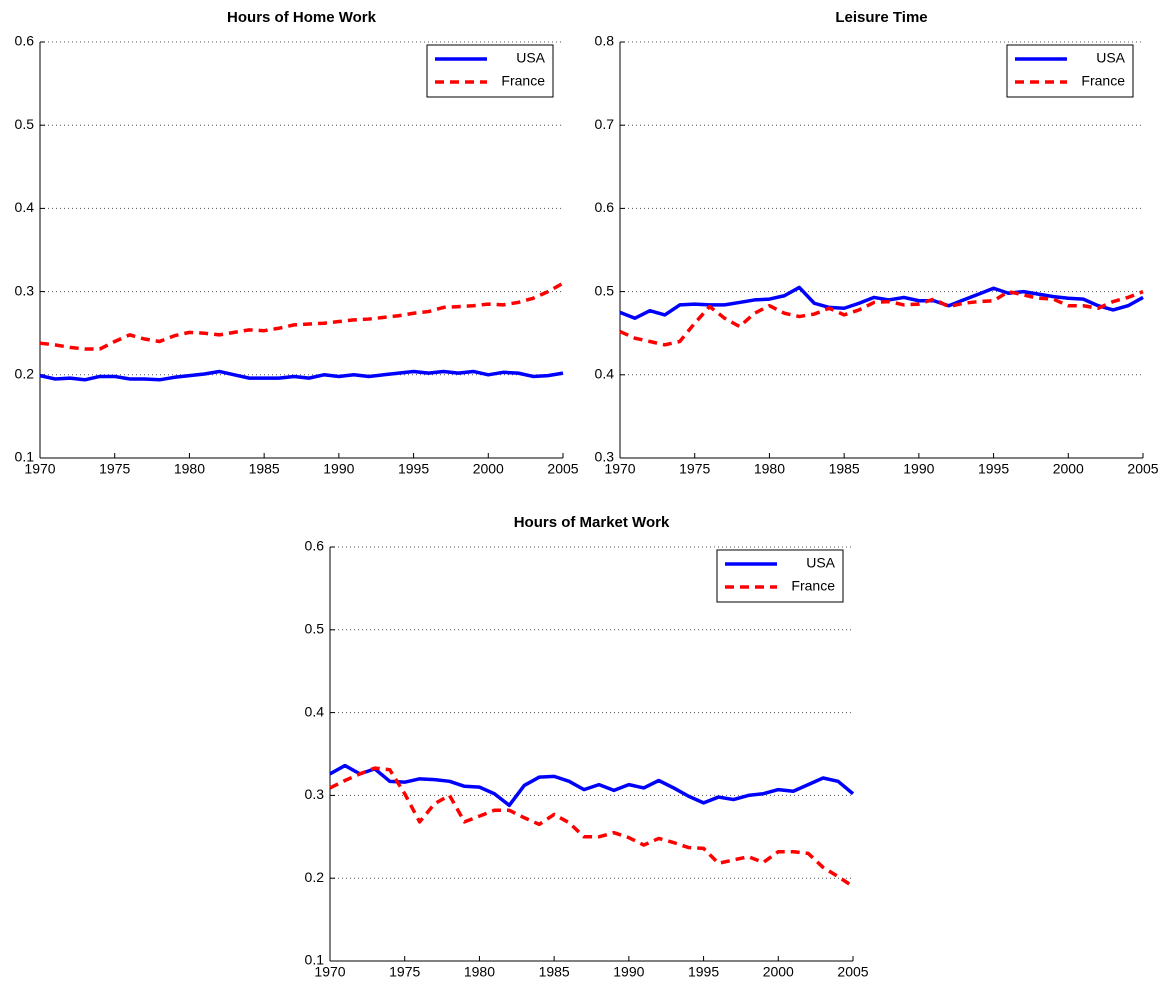  What do you see at coordinates (592, 522) in the screenshot?
I see `subplot-title: Hours of Market Work` at bounding box center [592, 522].